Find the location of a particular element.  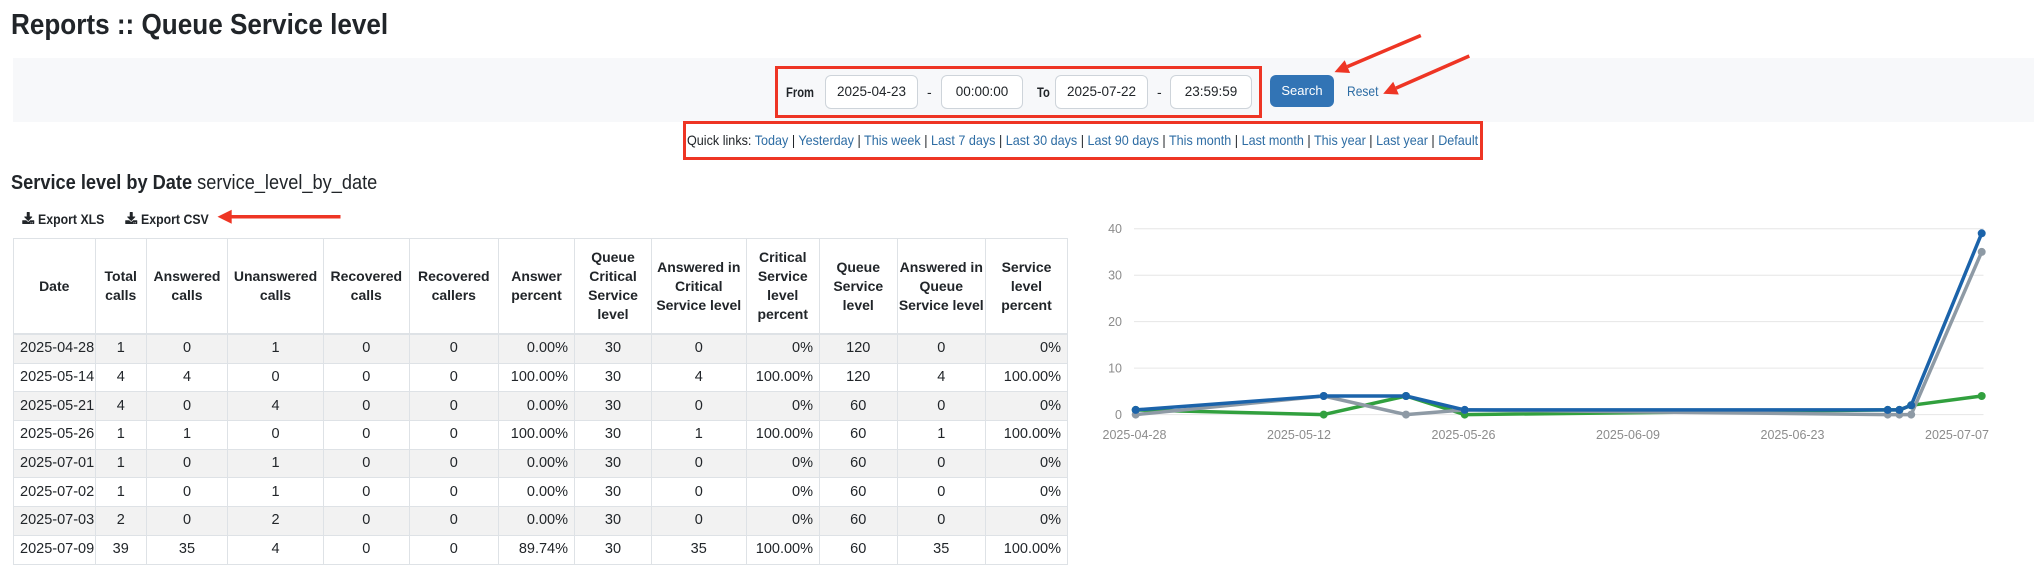

svg-text: 30 is located at coordinates (1115, 276).